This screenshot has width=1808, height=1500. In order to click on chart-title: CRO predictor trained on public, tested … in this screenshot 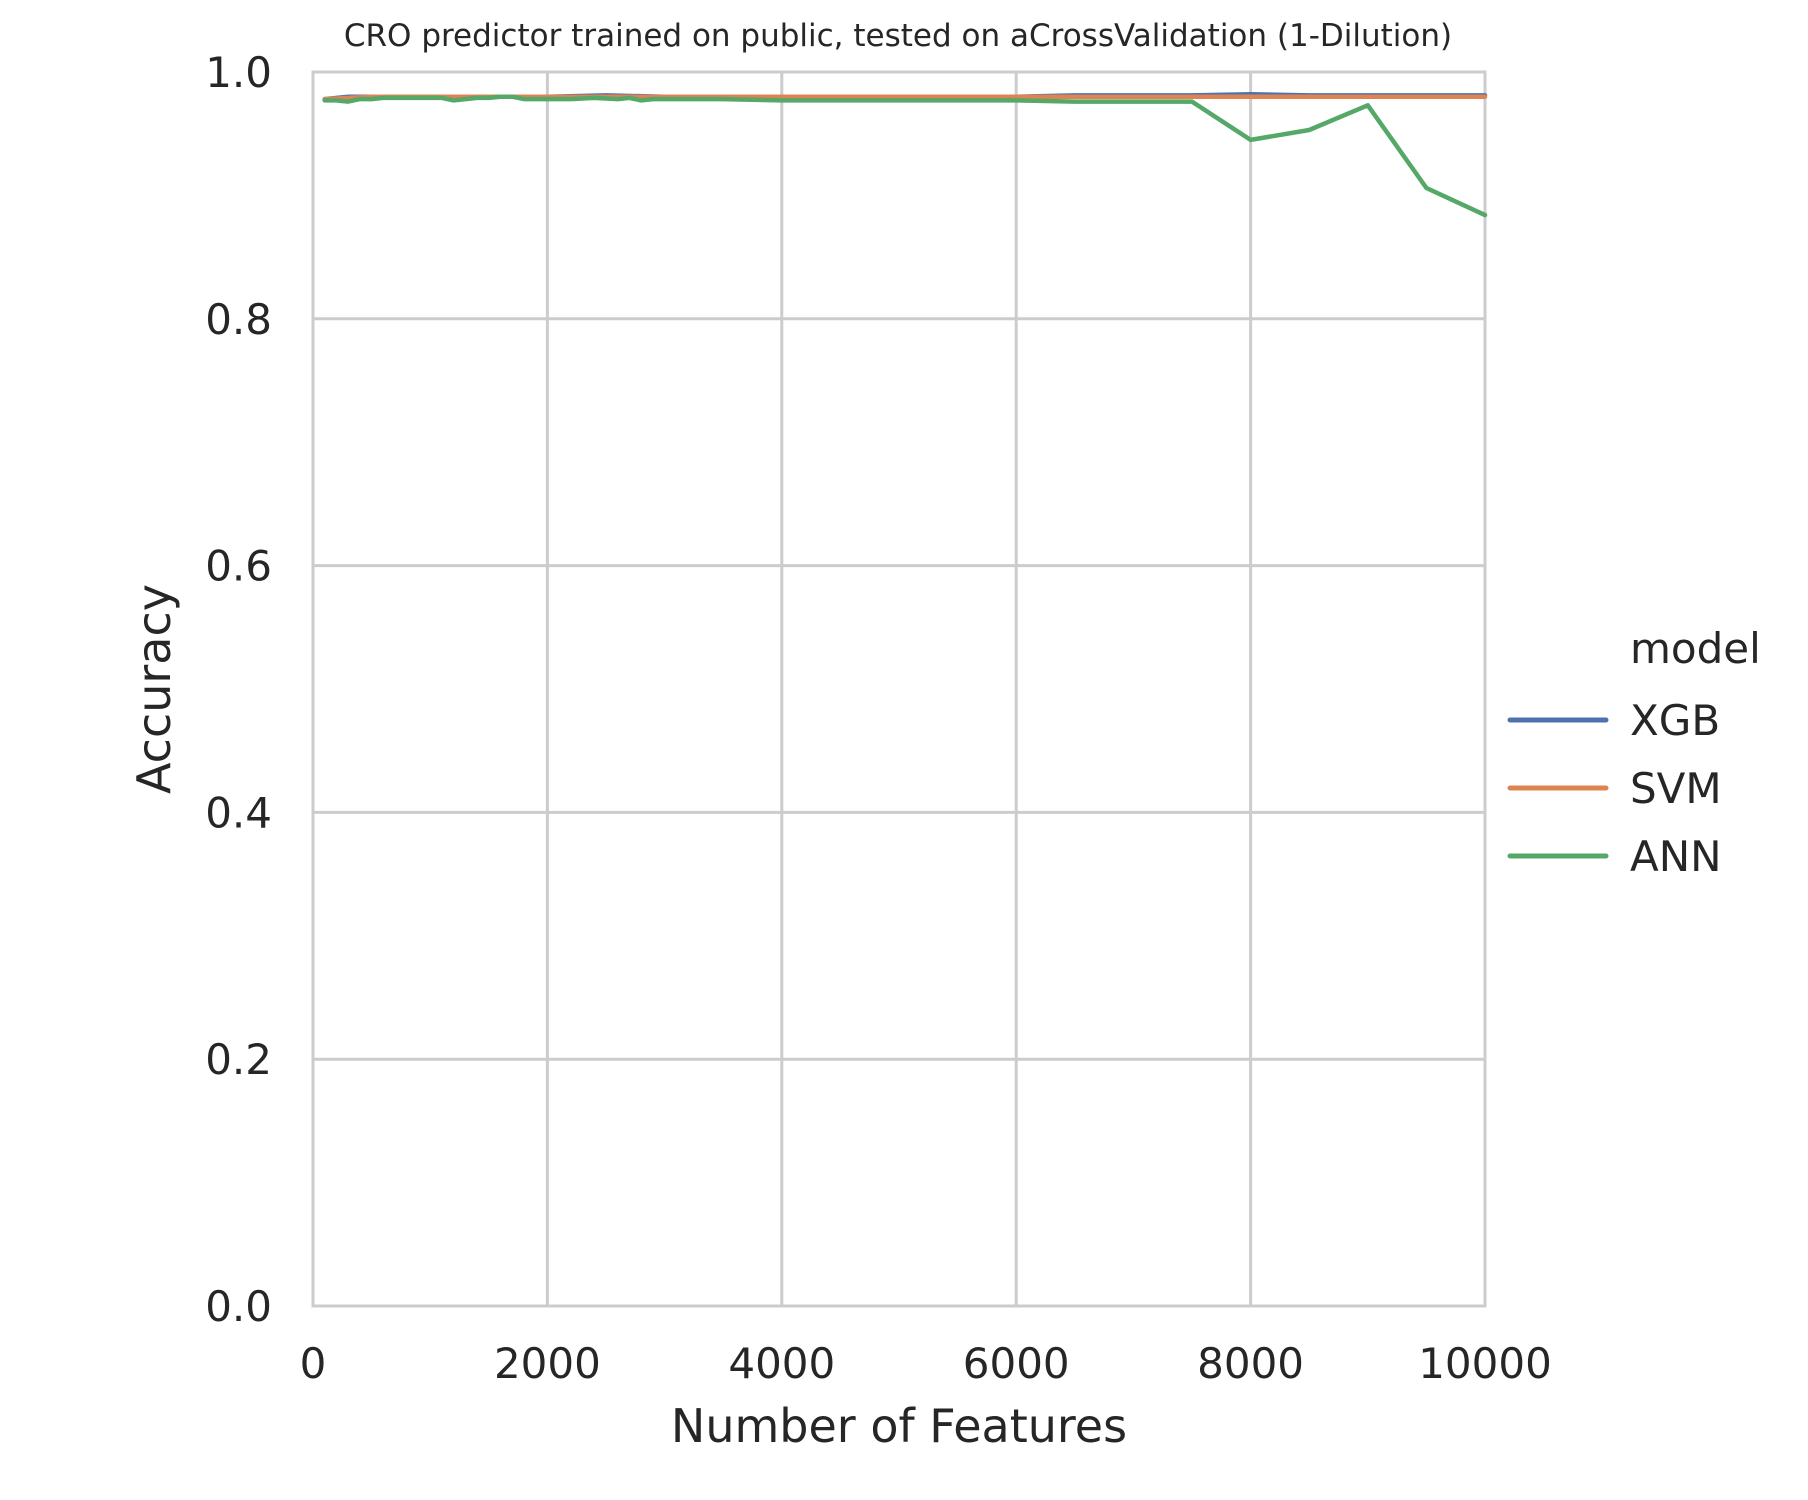, I will do `click(898, 36)`.